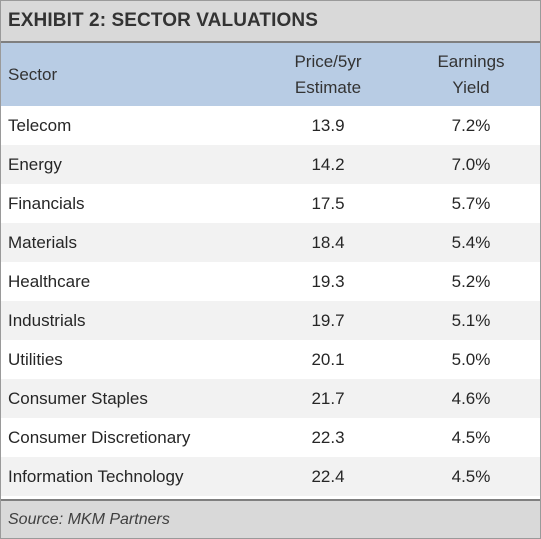  I want to click on table-row: Telecom 13.9 7.2%, so click(270, 125).